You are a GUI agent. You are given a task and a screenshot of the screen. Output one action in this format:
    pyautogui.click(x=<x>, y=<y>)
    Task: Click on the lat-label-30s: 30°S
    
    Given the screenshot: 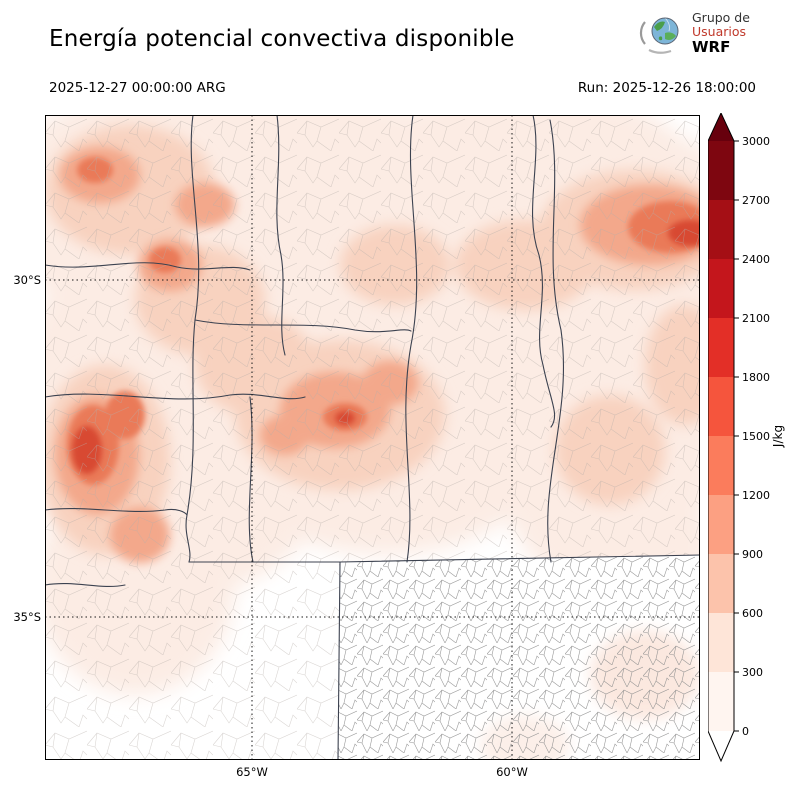 What is the action you would take?
    pyautogui.click(x=27, y=280)
    